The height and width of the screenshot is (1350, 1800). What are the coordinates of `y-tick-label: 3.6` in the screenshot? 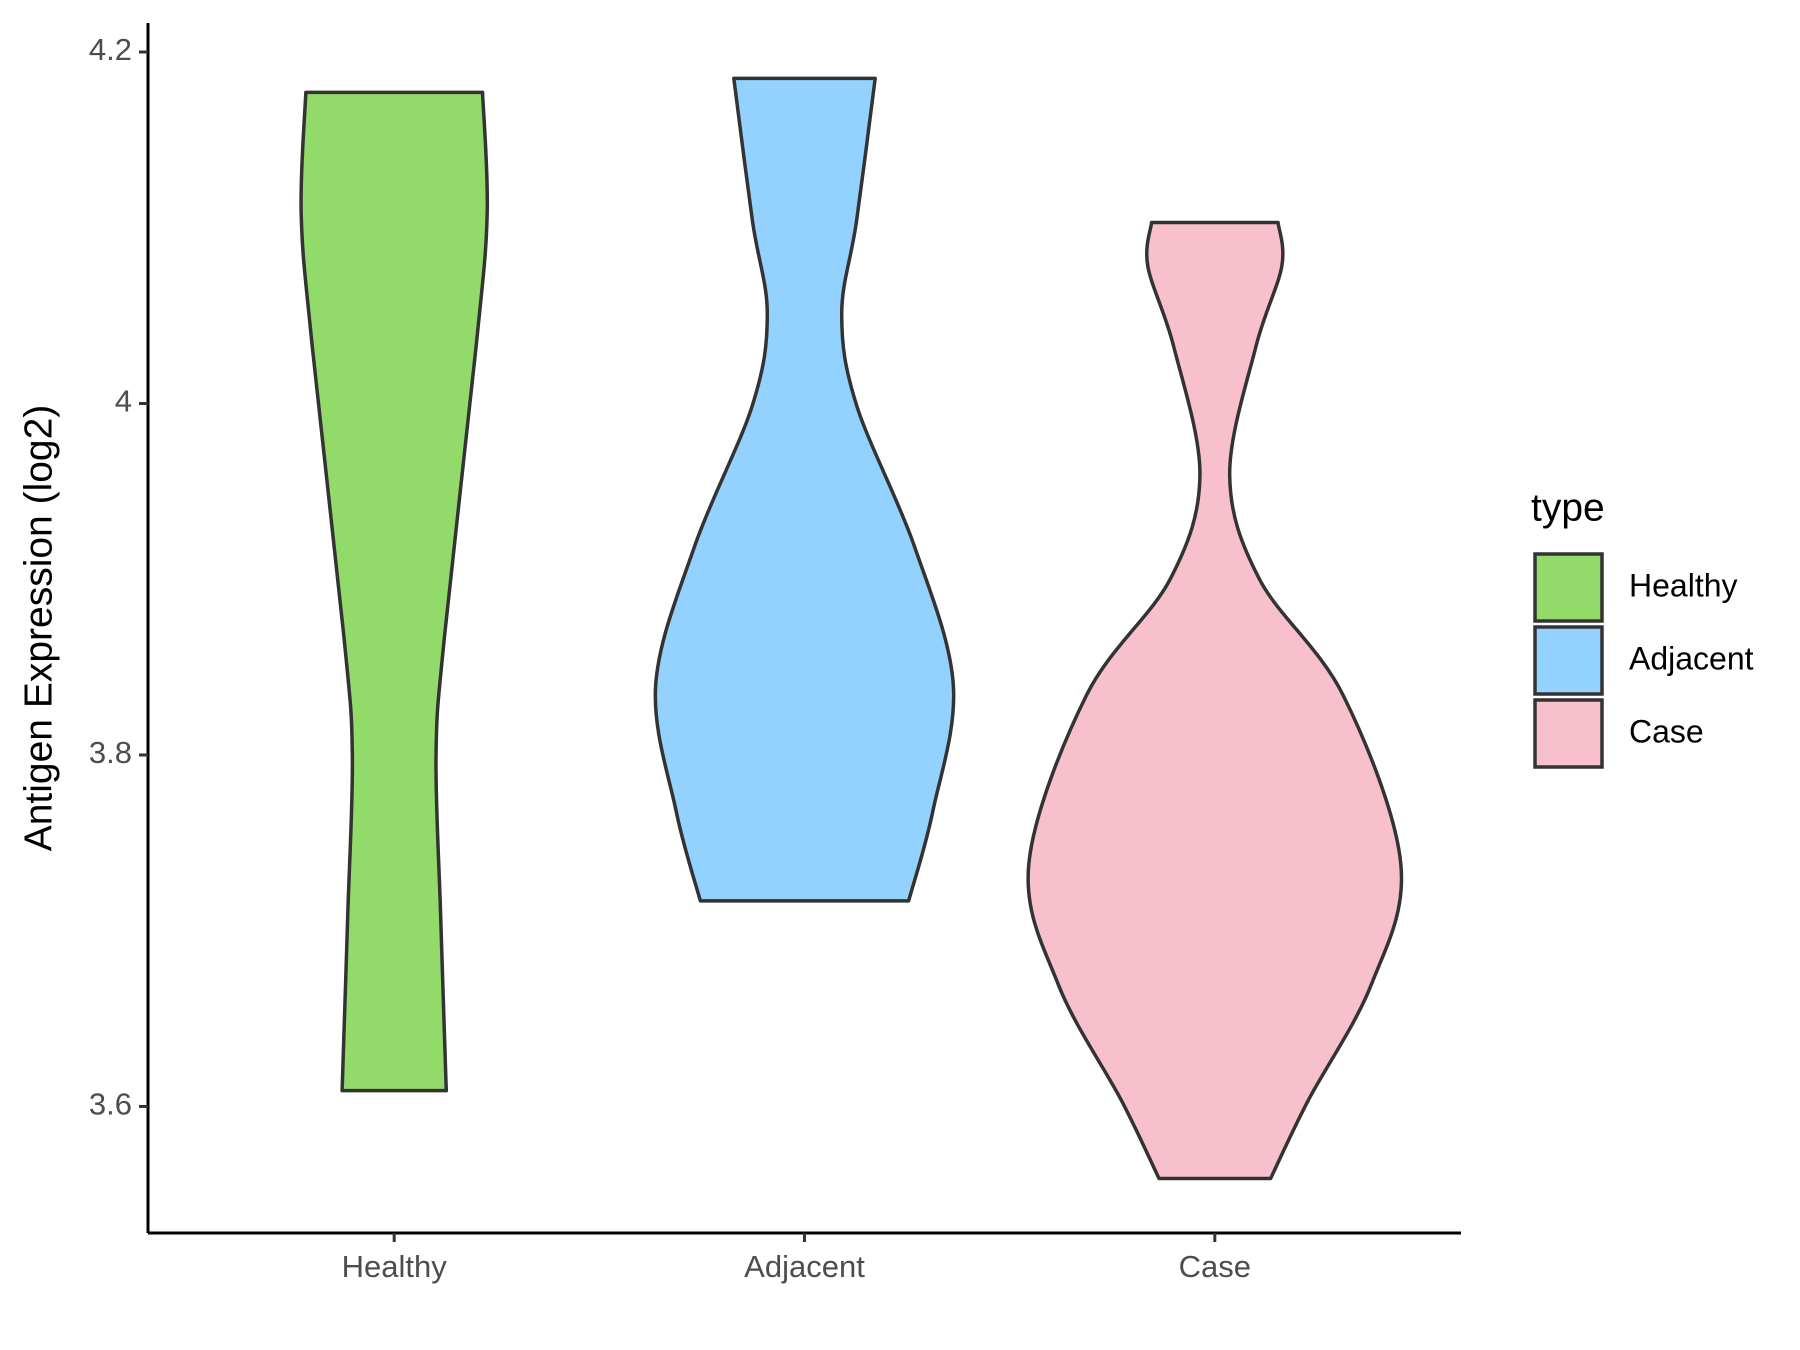 It's located at (110, 1104).